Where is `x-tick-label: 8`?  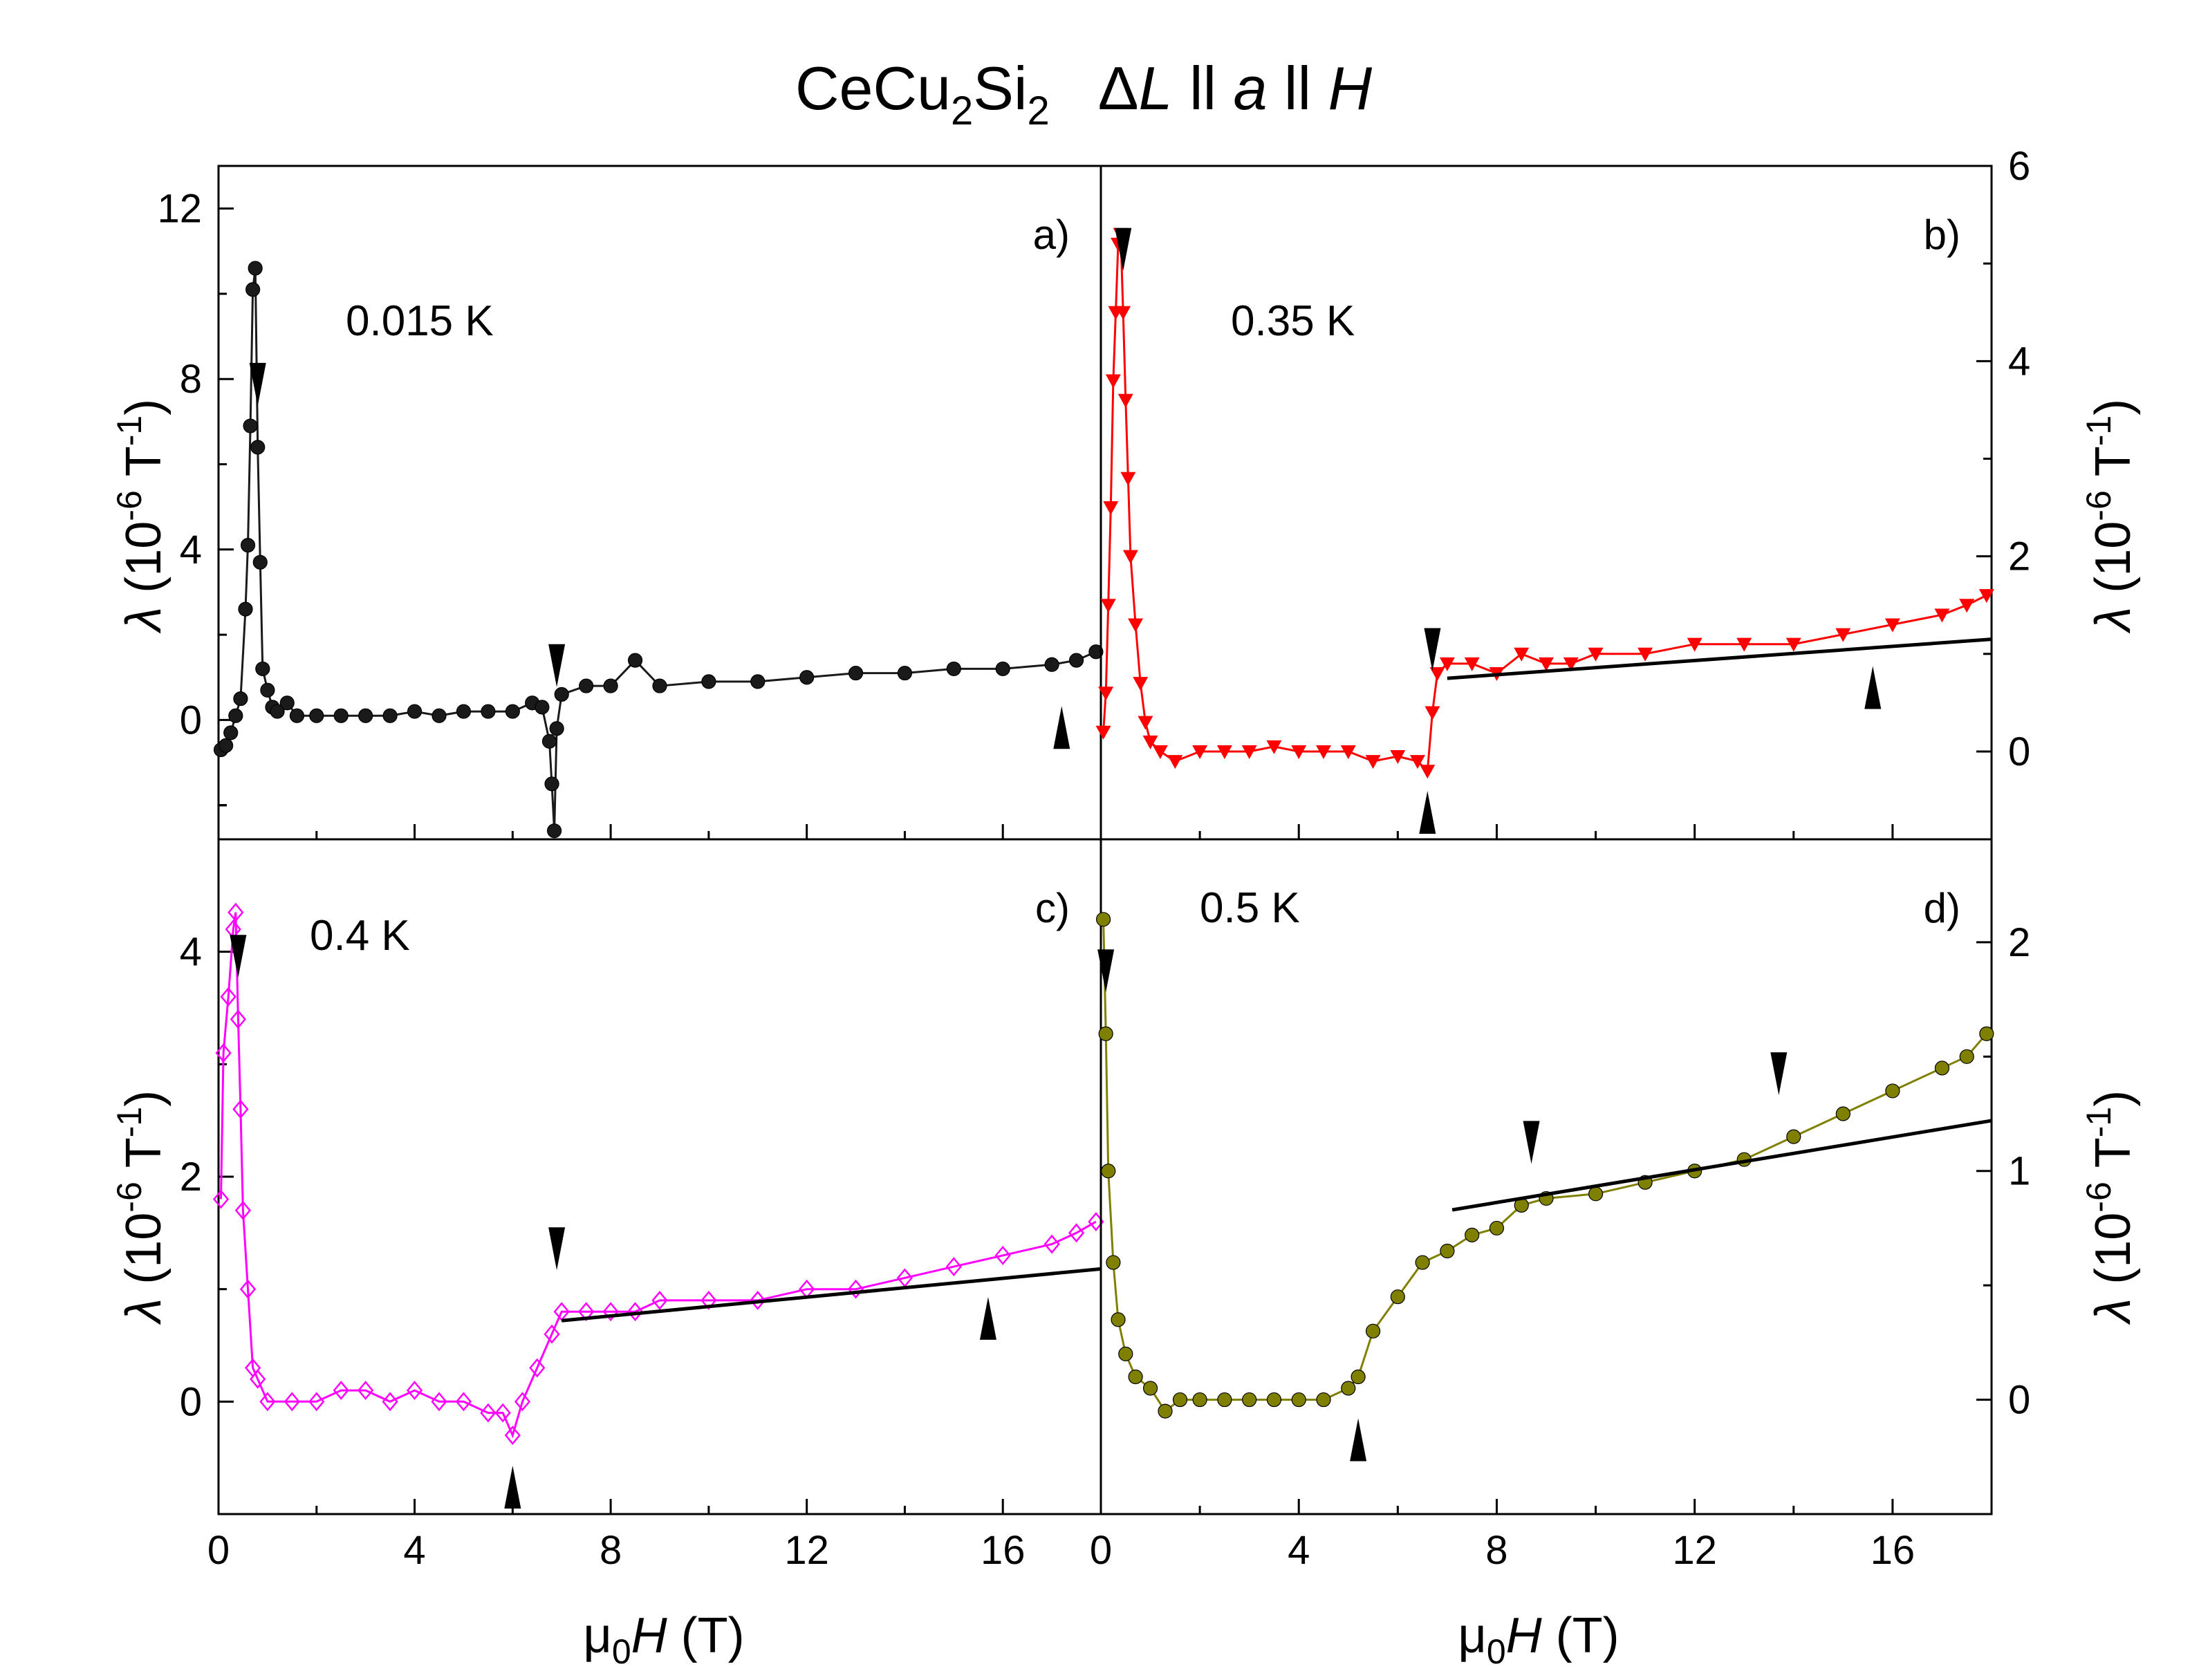
x-tick-label: 8 is located at coordinates (611, 1550).